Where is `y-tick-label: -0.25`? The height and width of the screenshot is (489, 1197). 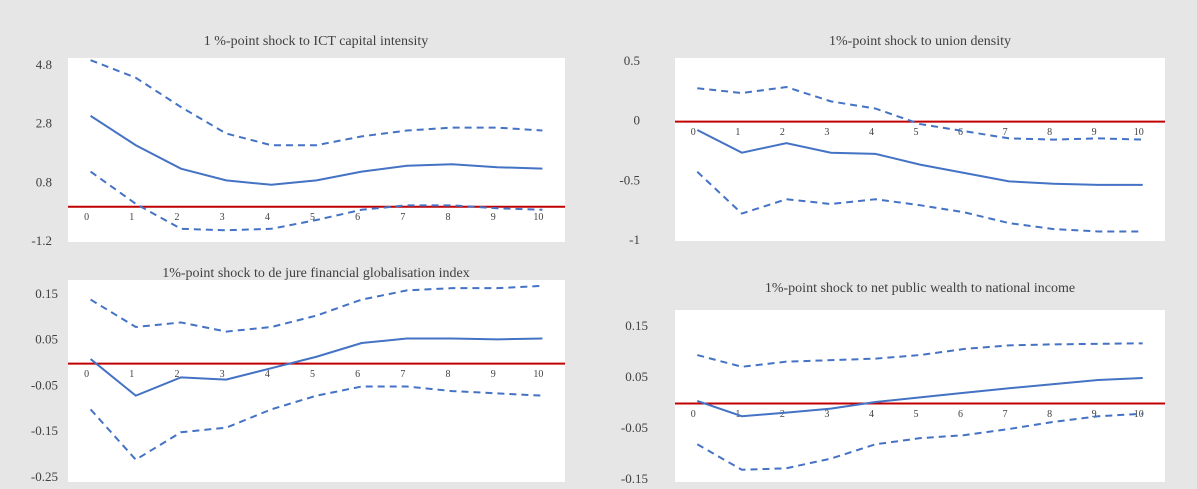
y-tick-label: -0.25 is located at coordinates (44, 476).